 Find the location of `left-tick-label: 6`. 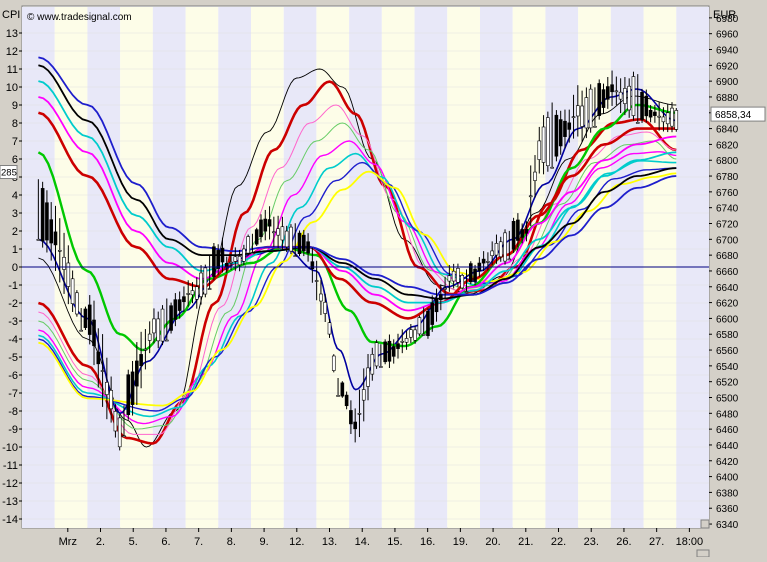

left-tick-label: 6 is located at coordinates (15, 160).